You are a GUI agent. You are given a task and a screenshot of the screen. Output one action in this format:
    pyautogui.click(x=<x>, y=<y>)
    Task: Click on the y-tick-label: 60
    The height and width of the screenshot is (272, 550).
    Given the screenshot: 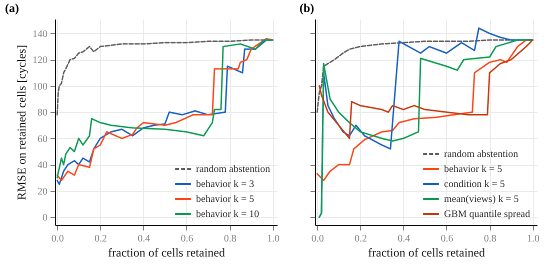 What is the action you would take?
    pyautogui.click(x=43, y=139)
    